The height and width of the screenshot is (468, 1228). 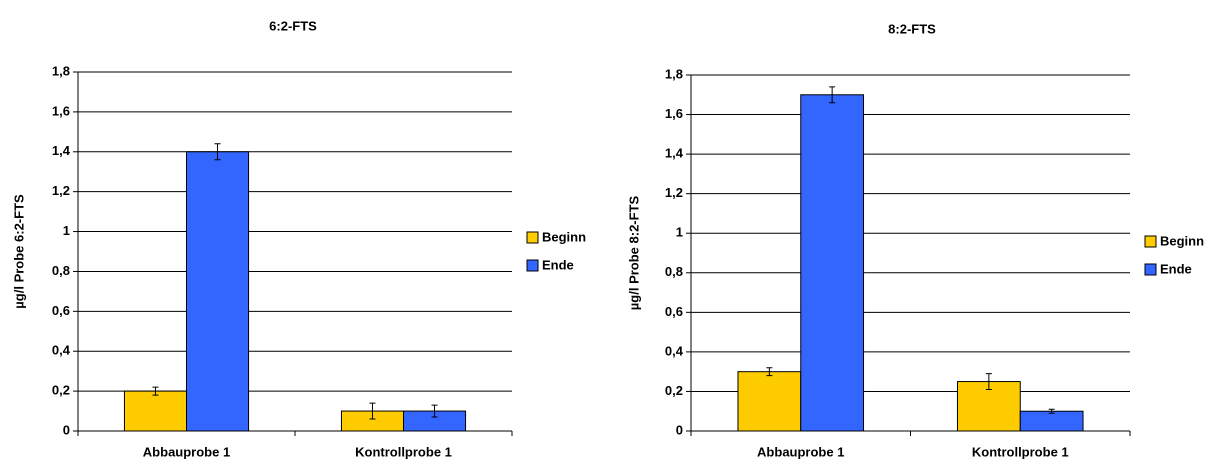 What do you see at coordinates (633, 252) in the screenshot?
I see `y-axis-label: µg/l Probe 8:2-FTS` at bounding box center [633, 252].